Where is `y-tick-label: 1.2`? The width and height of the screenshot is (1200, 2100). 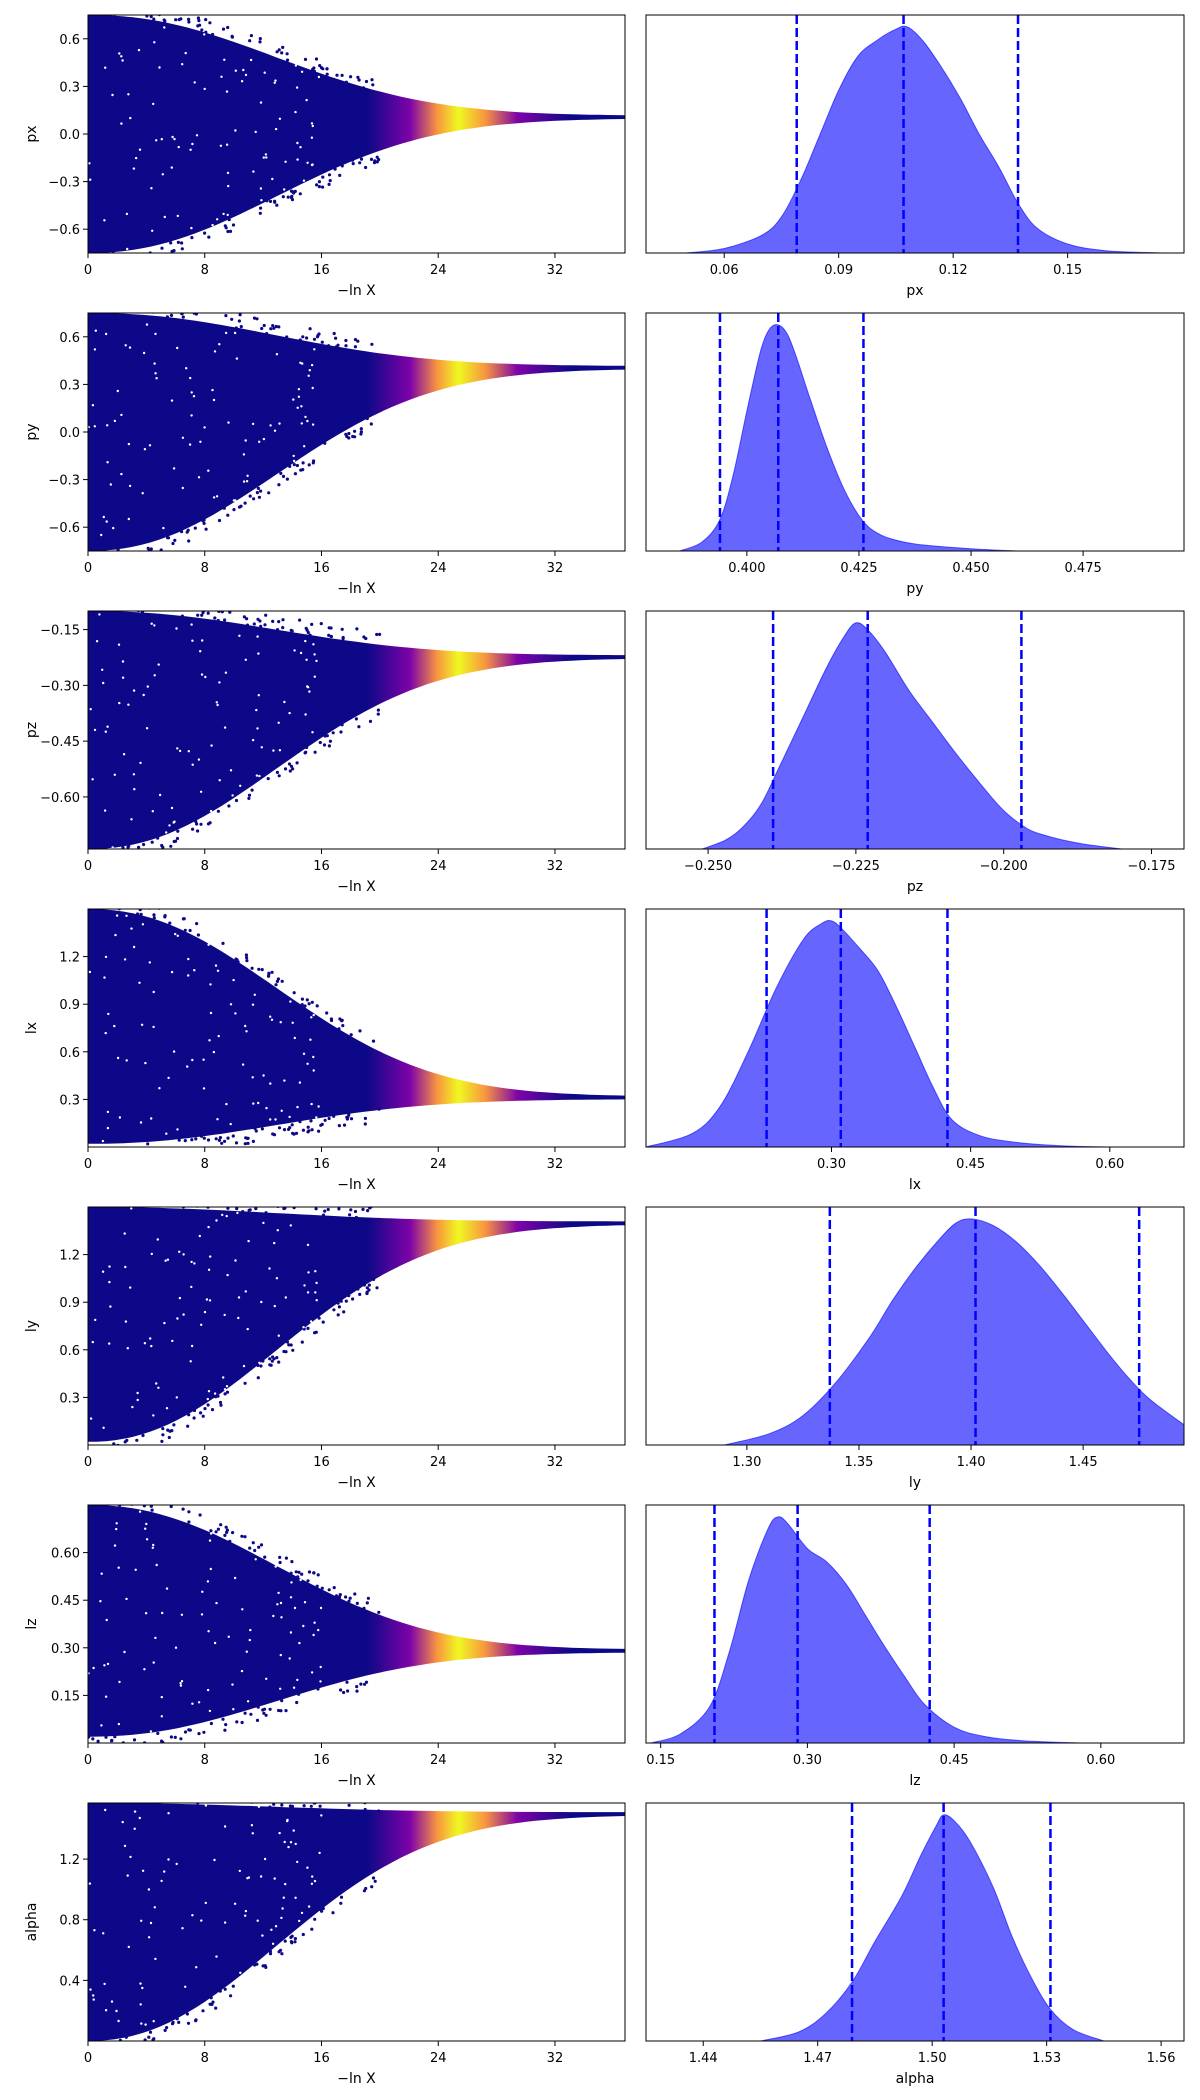 y-tick-label: 1.2 is located at coordinates (69, 1256).